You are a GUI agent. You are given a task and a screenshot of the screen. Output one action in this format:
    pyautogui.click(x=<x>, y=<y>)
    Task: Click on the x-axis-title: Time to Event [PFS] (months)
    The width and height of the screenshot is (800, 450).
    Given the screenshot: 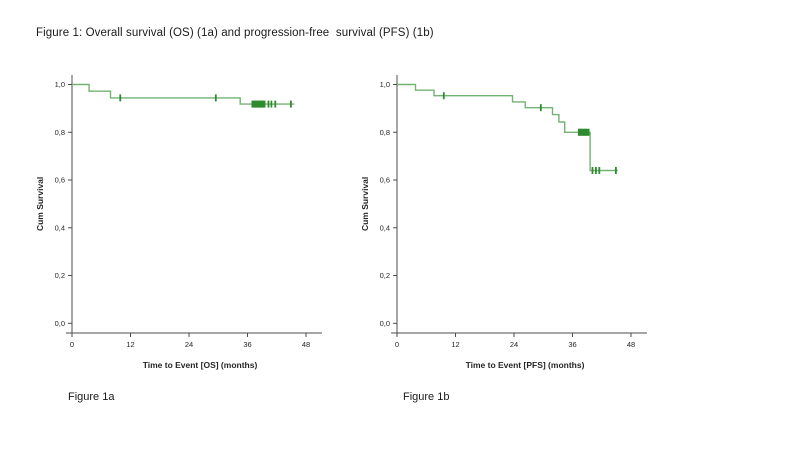 What is the action you would take?
    pyautogui.click(x=525, y=365)
    